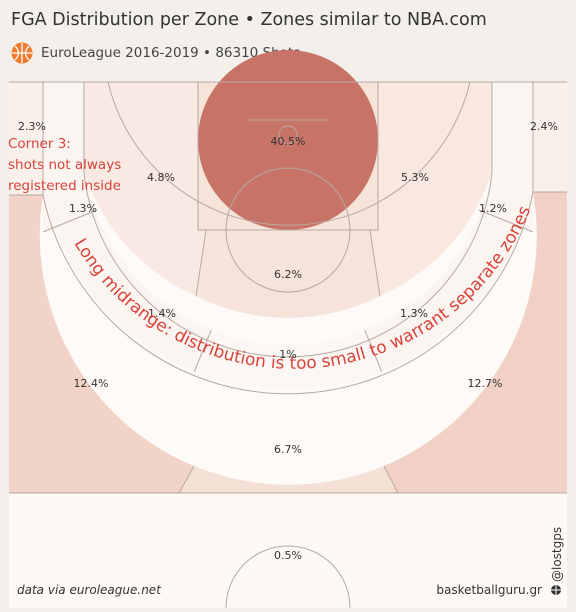 The width and height of the screenshot is (576, 612). What do you see at coordinates (288, 135) in the screenshot?
I see `rim` at bounding box center [288, 135].